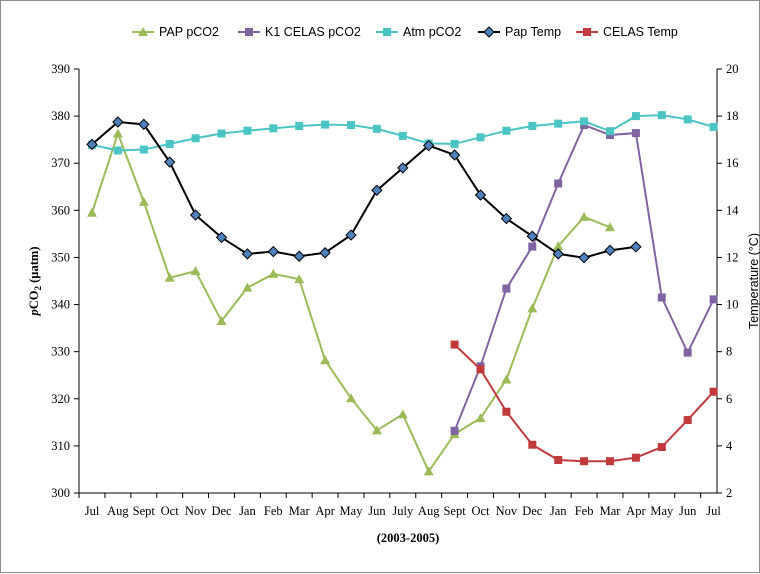  What do you see at coordinates (313, 32) in the screenshot?
I see `legend-label-k1-celas-pco2: K1 CELAS pCO2` at bounding box center [313, 32].